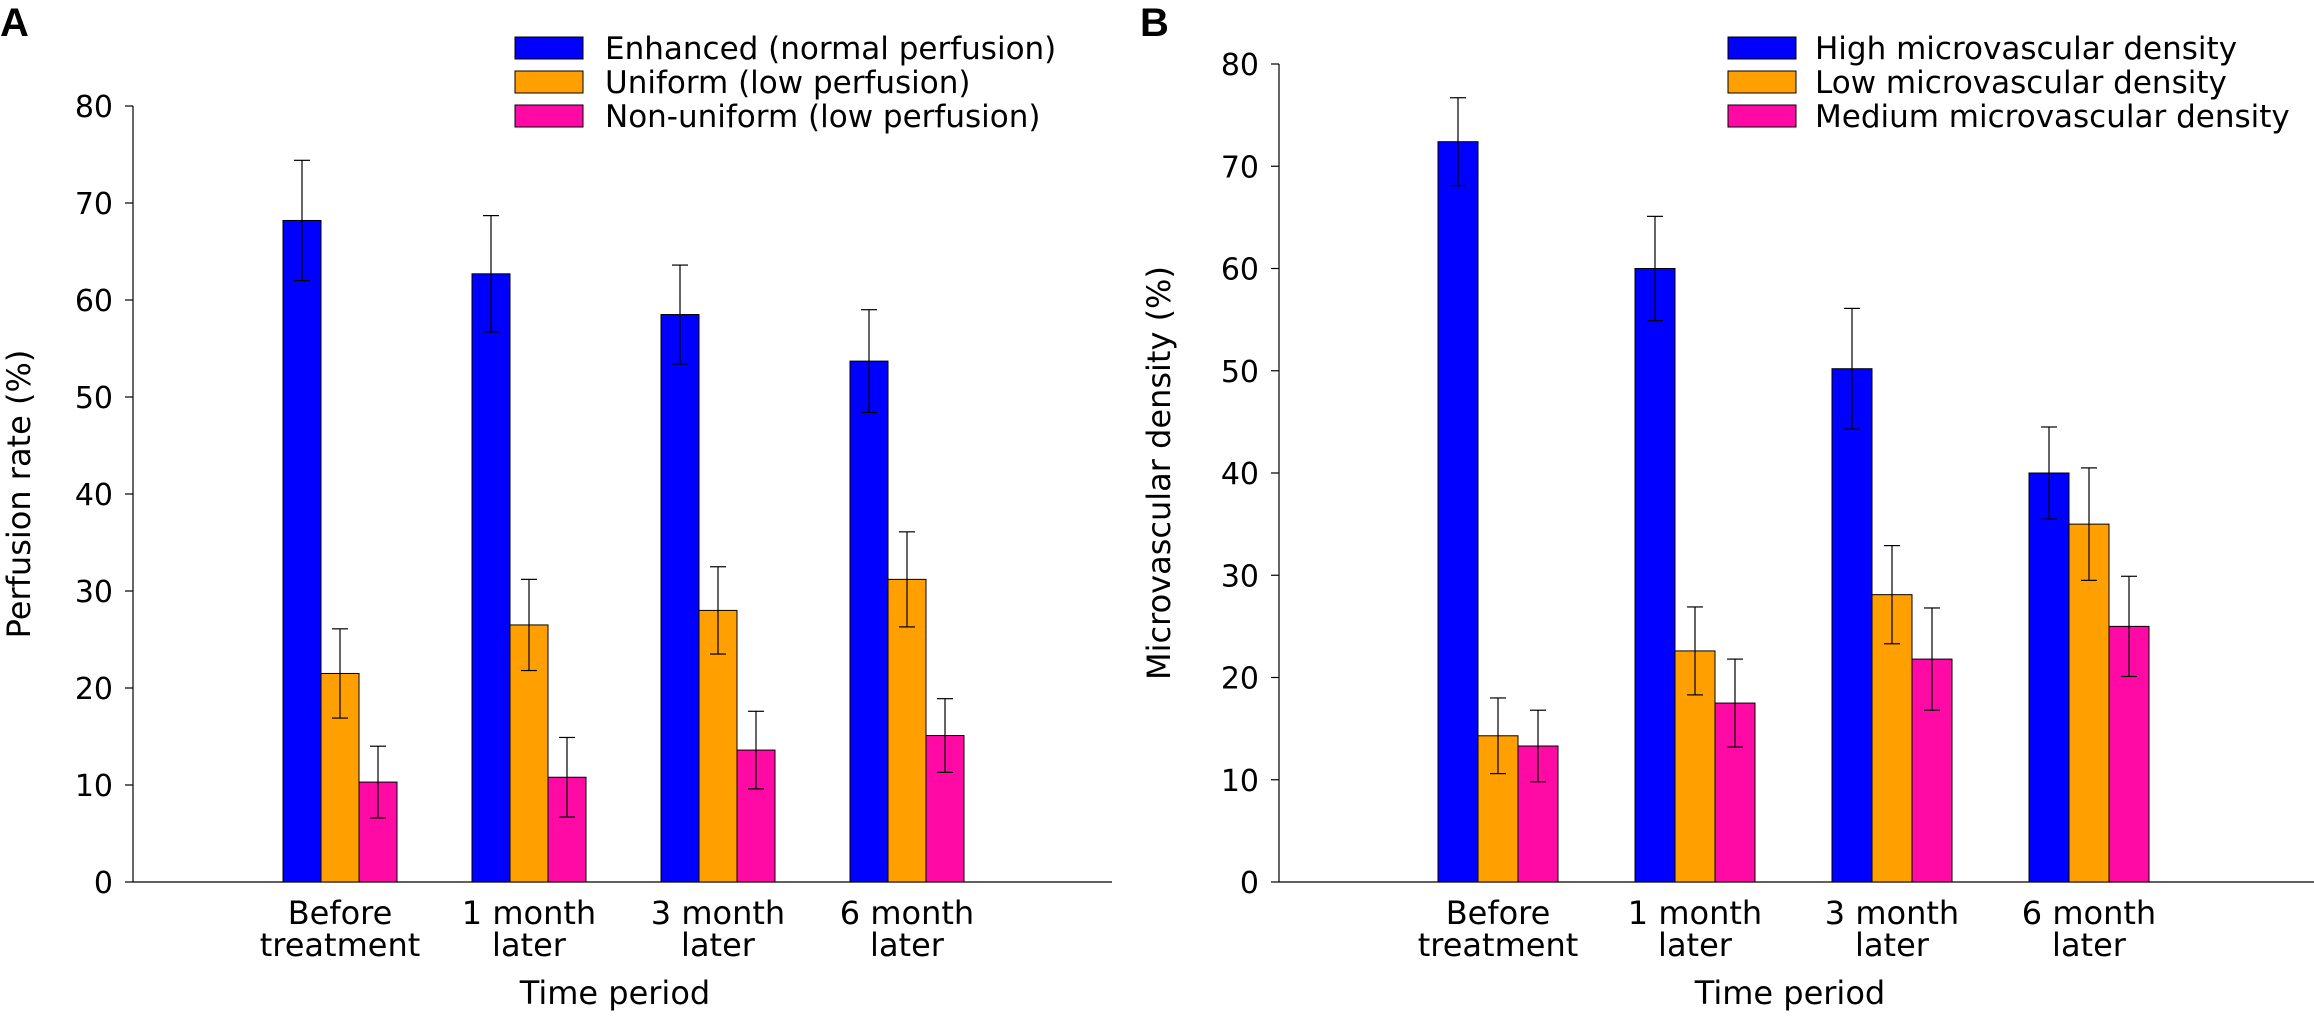  What do you see at coordinates (2021, 83) in the screenshot?
I see `legend-label: Low microvascular density` at bounding box center [2021, 83].